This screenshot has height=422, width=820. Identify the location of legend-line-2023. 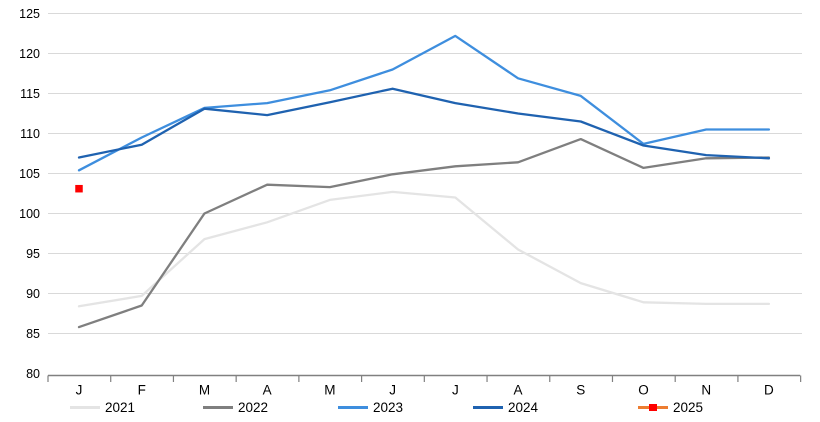
(353, 407).